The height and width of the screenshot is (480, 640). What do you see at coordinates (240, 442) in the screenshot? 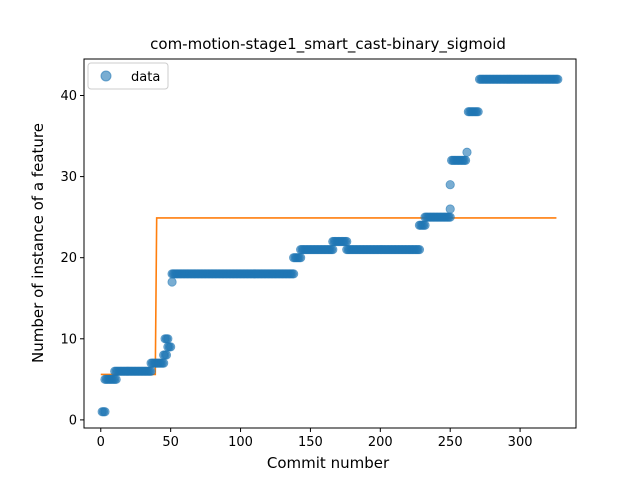
I see `x-tick-label: 100` at bounding box center [240, 442].